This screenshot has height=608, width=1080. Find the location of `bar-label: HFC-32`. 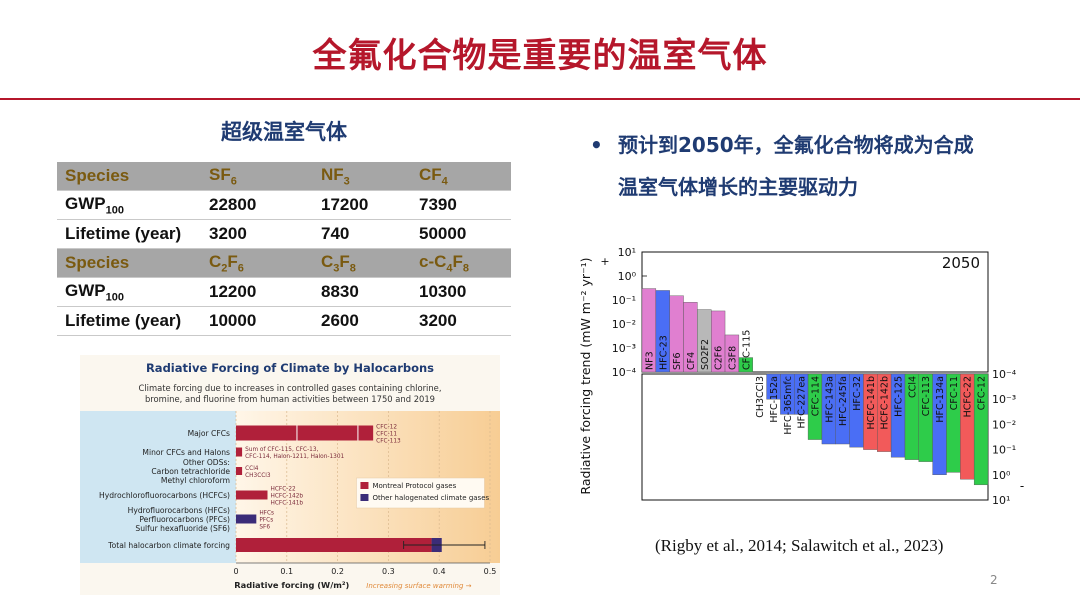

bar-label: HFC-32 is located at coordinates (857, 393).